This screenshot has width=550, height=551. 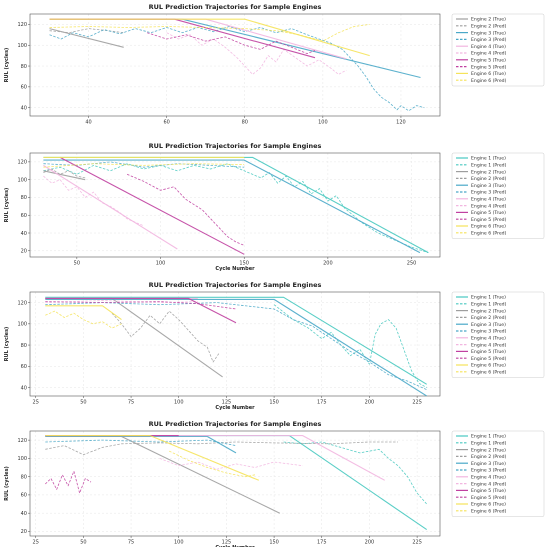 What do you see at coordinates (245, 123) in the screenshot?
I see `x-tick-label: 80` at bounding box center [245, 123].